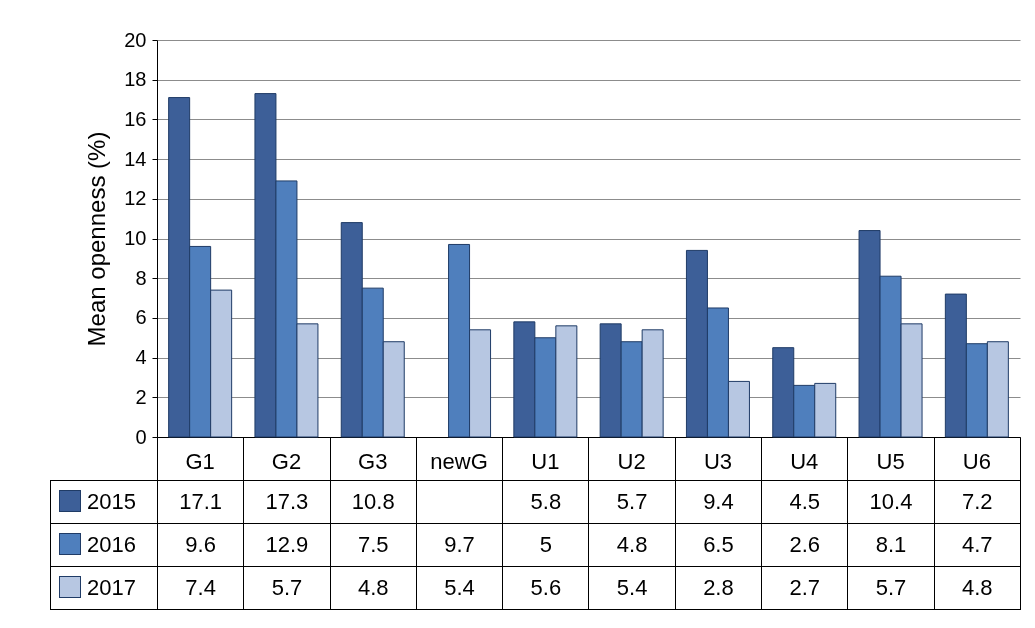 This screenshot has height=628, width=1035. What do you see at coordinates (135, 158) in the screenshot?
I see `y-tick-label: 14` at bounding box center [135, 158].